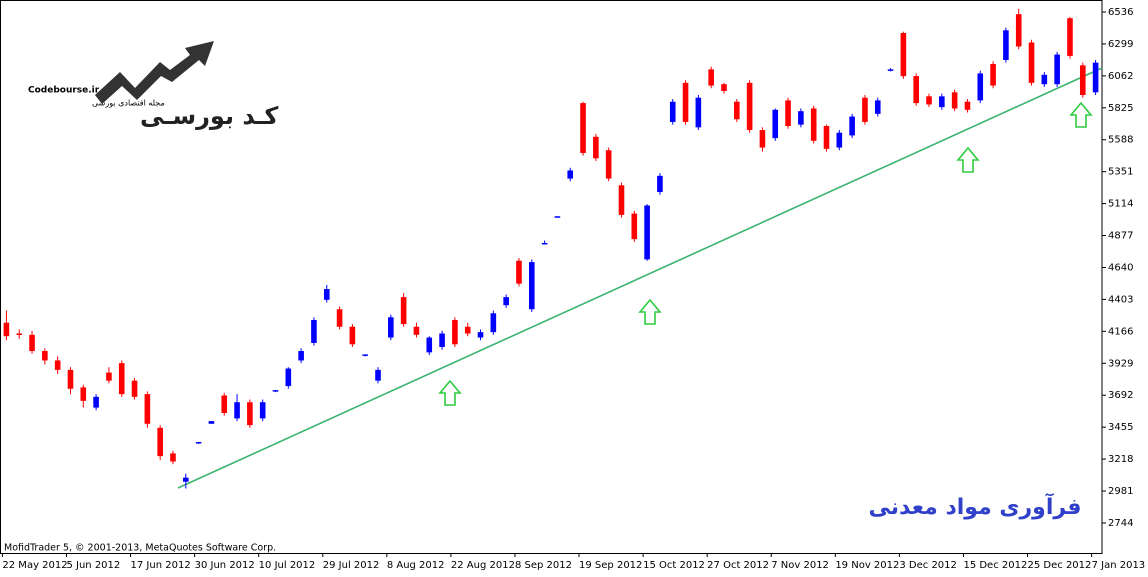 This screenshot has width=1148, height=577. Describe the element at coordinates (416, 565) in the screenshot. I see `x-tick-label: 8 Aug 2012` at that location.